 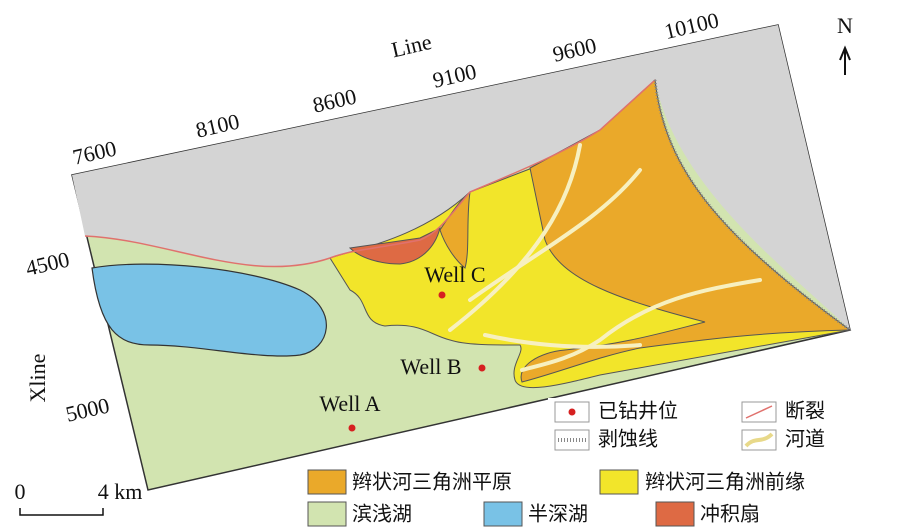 What do you see at coordinates (120, 491) in the screenshot?
I see `scale-end: 4 km` at bounding box center [120, 491].